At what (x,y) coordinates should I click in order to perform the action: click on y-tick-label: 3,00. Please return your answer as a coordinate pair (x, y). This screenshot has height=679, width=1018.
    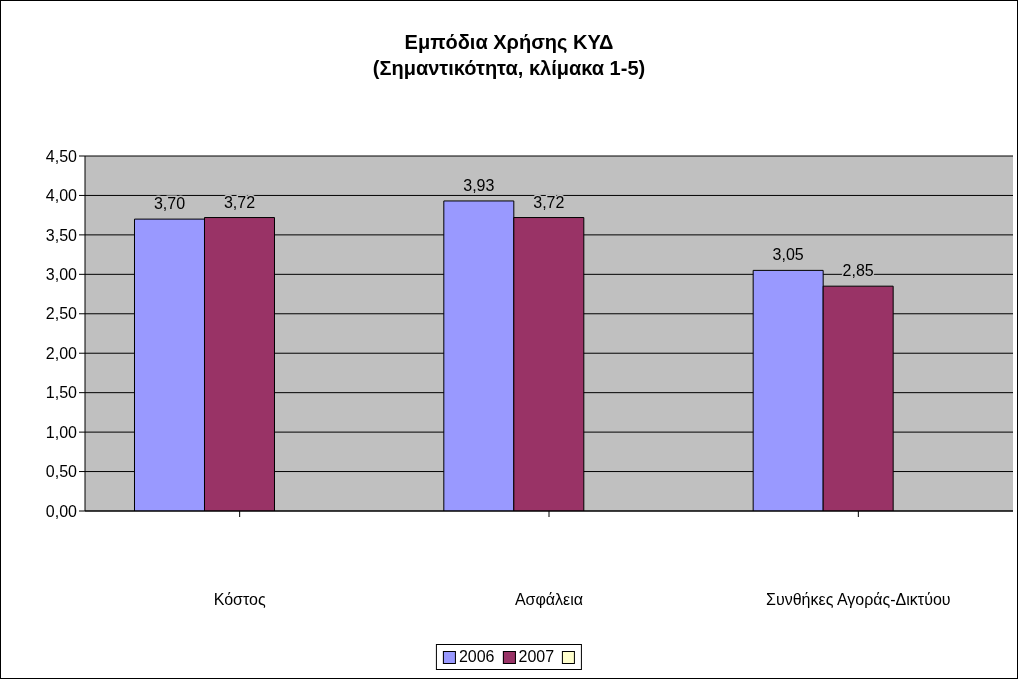
    Looking at the image, I should click on (61, 275).